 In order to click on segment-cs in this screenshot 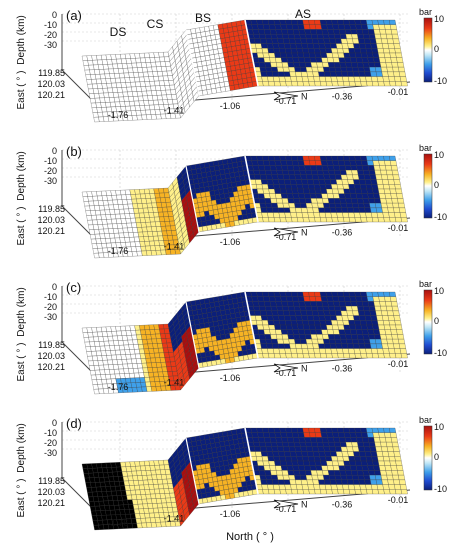, I will do `click(183, 346)`.